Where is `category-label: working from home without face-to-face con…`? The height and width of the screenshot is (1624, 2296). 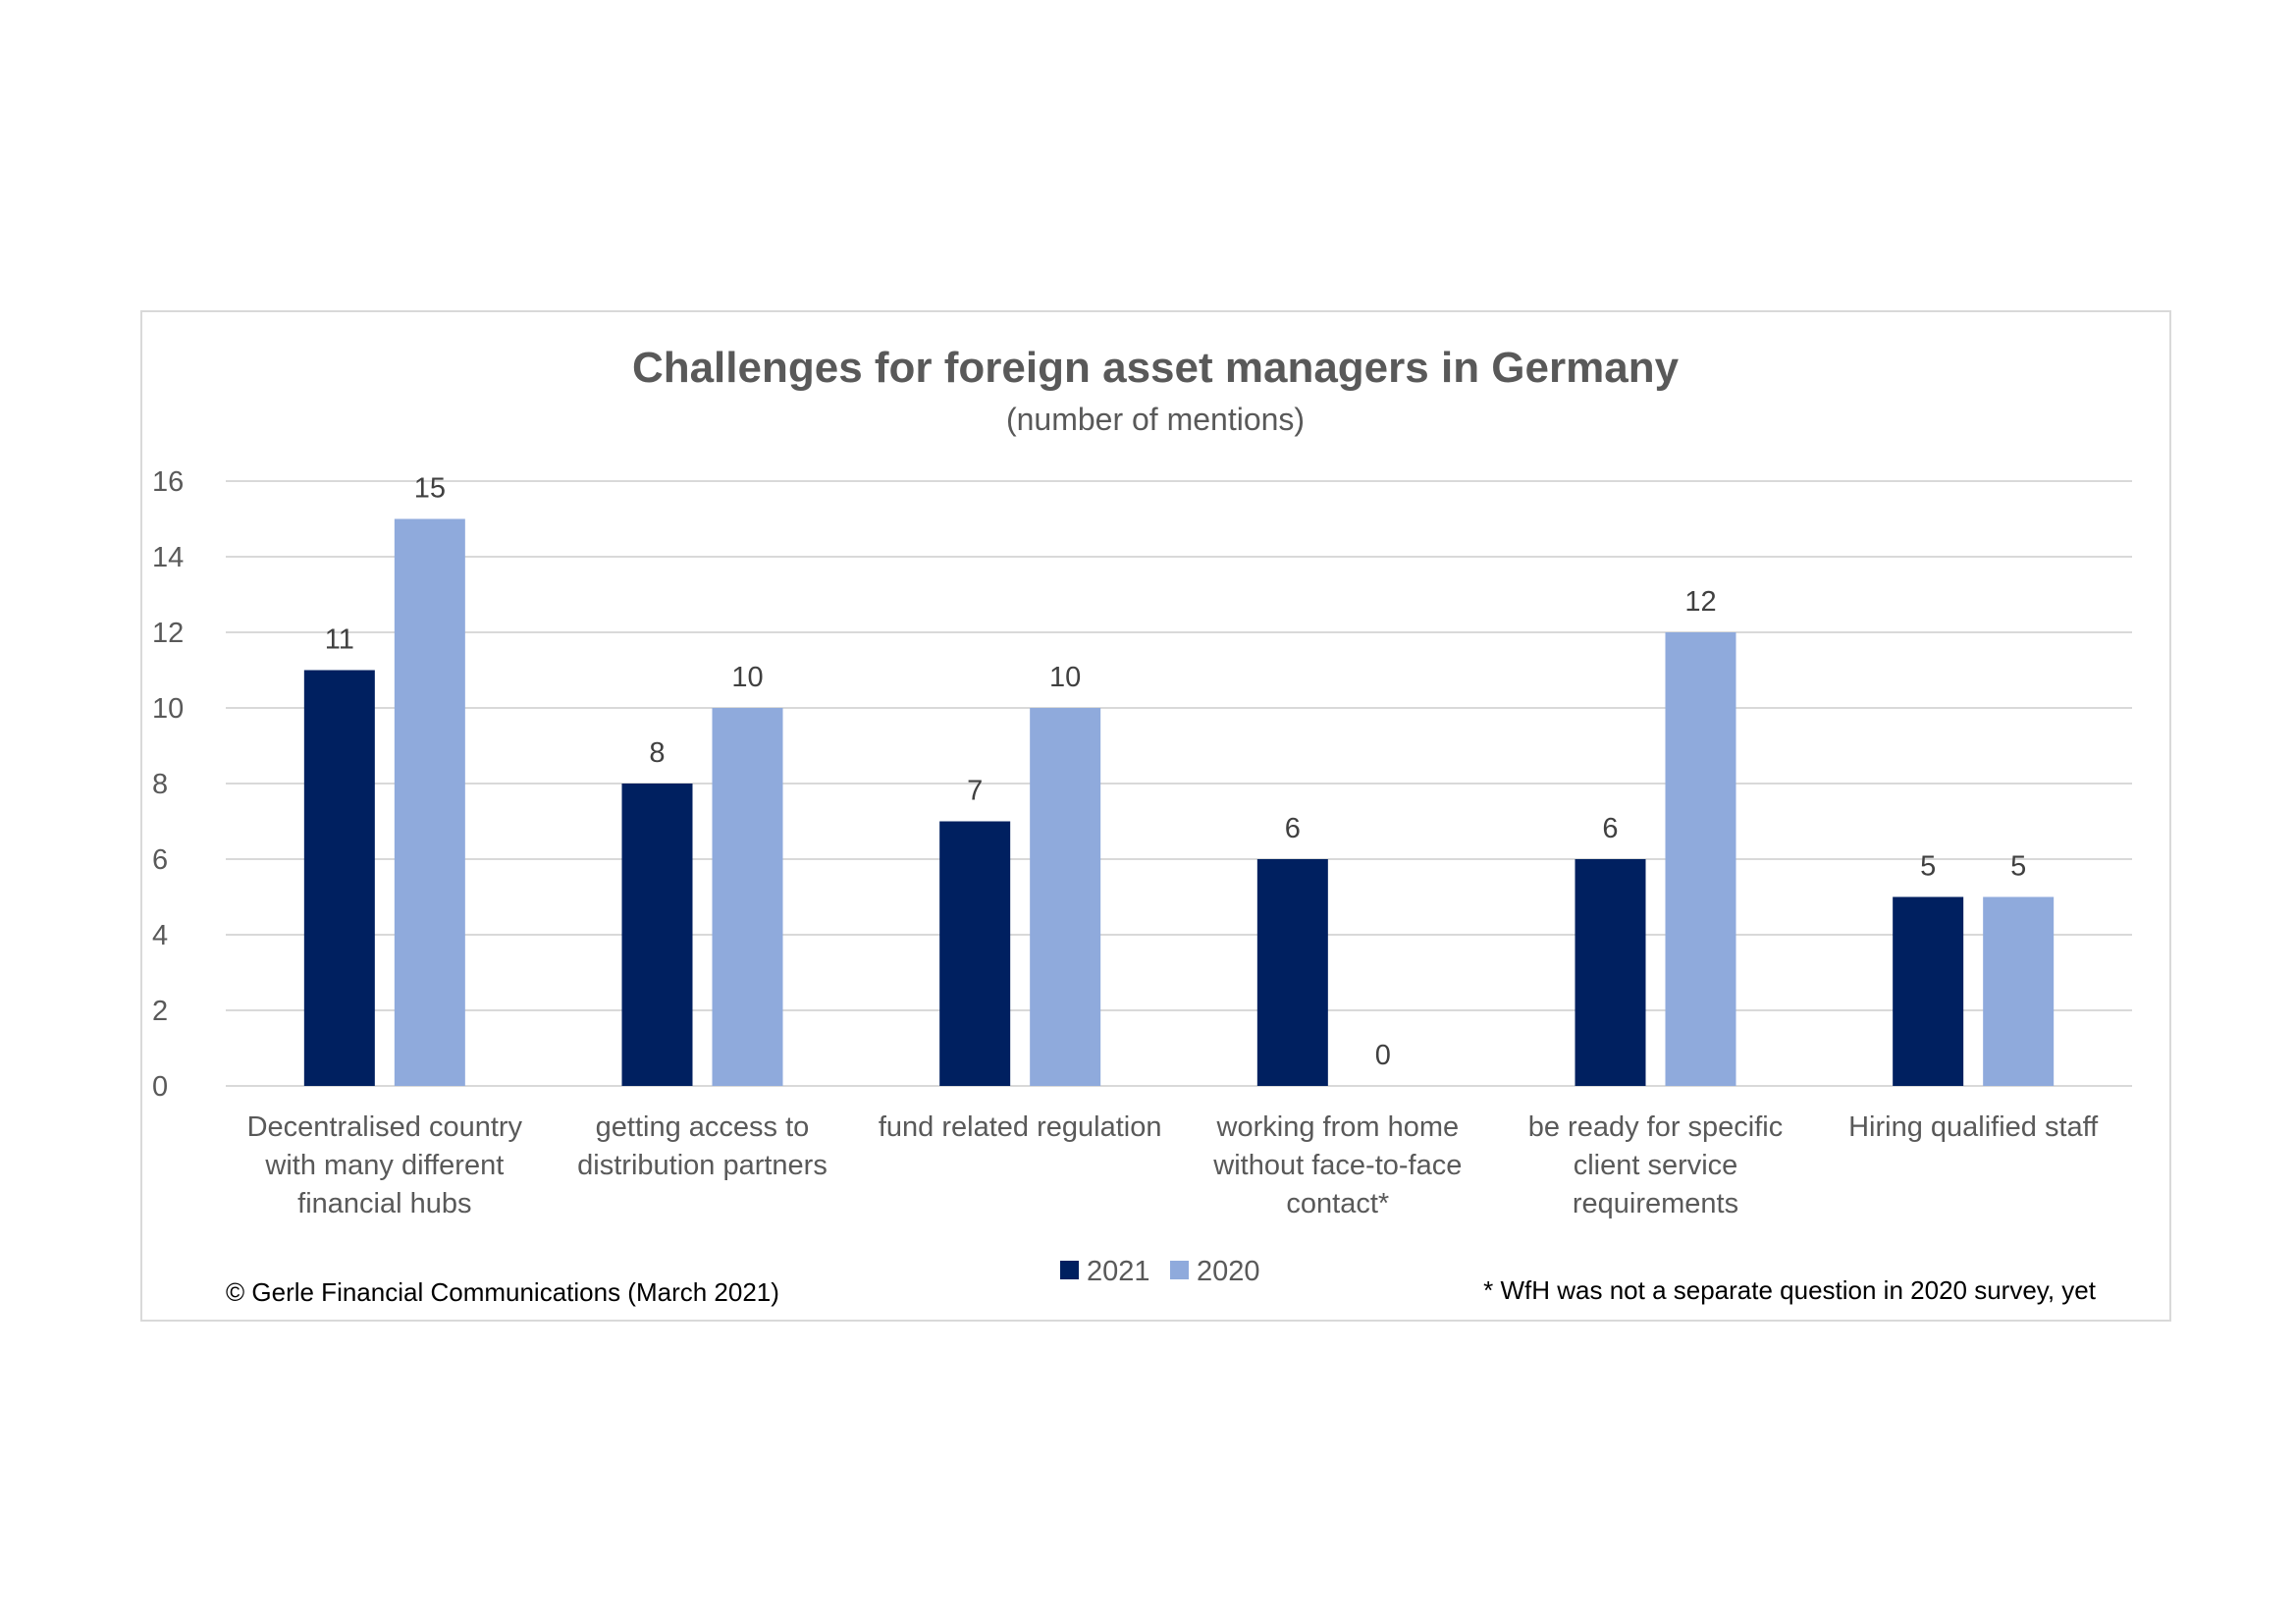 category-label: working from home without face-to-face con… is located at coordinates (1337, 1165).